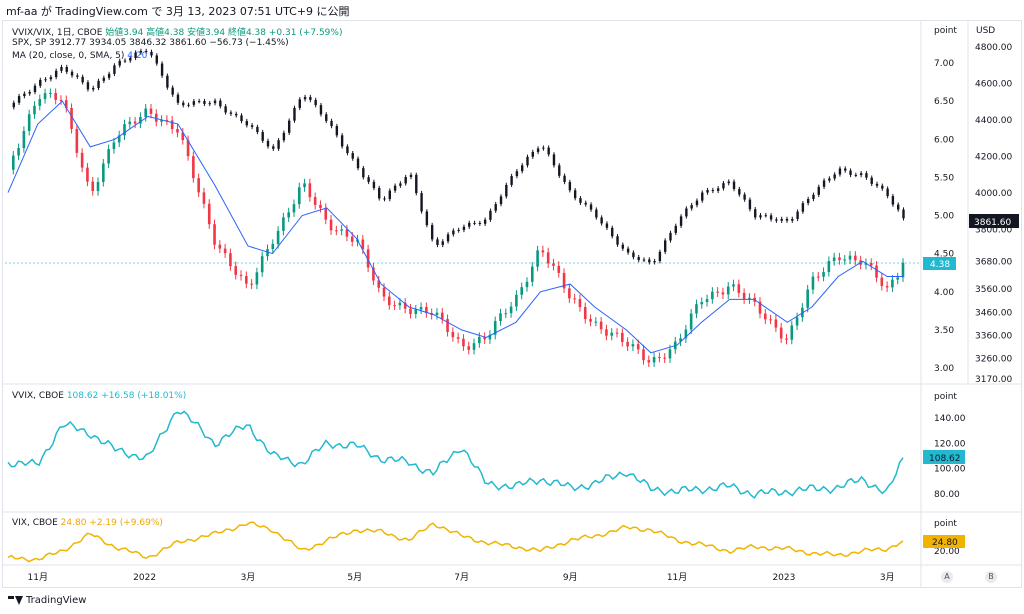 The height and width of the screenshot is (614, 1024). Describe the element at coordinates (354, 577) in the screenshot. I see `time-tick-label: 5月` at that location.